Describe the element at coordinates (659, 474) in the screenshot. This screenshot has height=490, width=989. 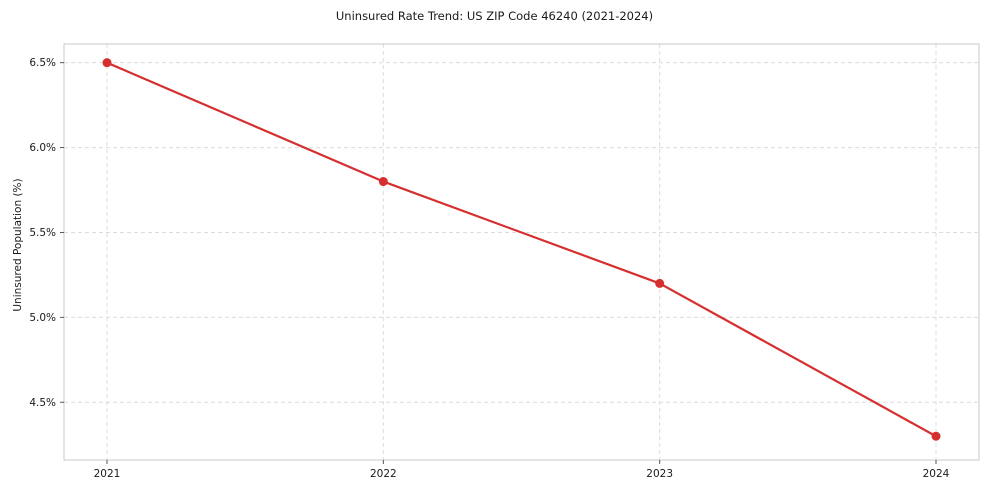
I see `x-tick-label: 2023` at that location.